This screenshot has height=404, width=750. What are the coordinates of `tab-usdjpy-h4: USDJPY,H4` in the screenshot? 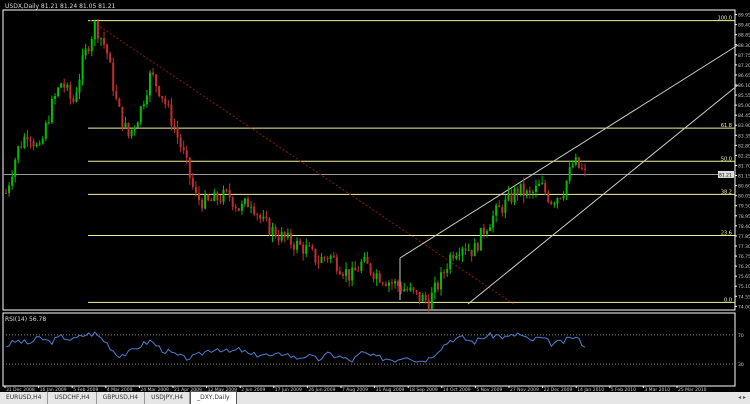 It's located at (168, 398).